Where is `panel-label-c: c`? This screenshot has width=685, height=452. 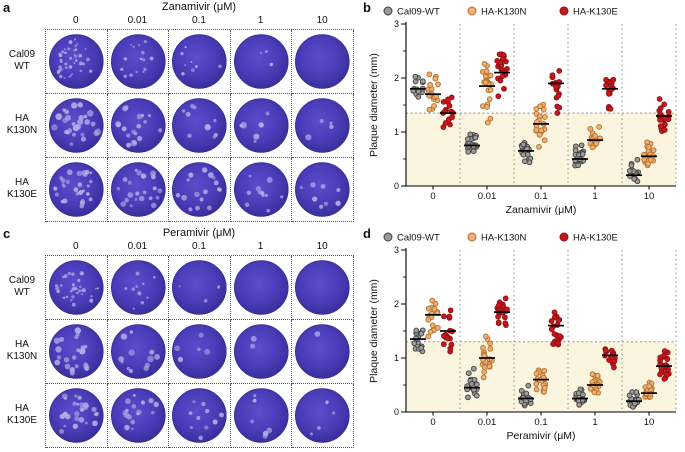 panel-label-c: c is located at coordinates (7, 233).